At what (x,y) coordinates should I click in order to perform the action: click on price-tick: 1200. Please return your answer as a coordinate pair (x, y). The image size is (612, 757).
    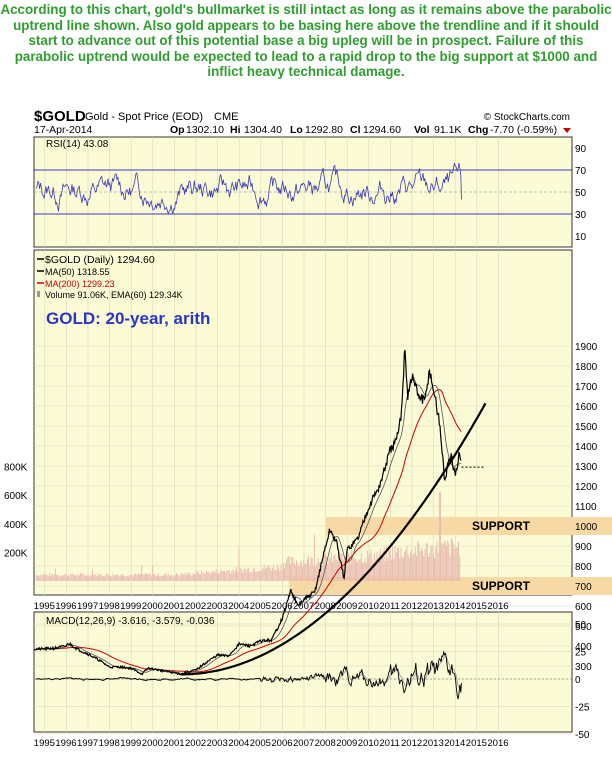
    Looking at the image, I should click on (586, 487).